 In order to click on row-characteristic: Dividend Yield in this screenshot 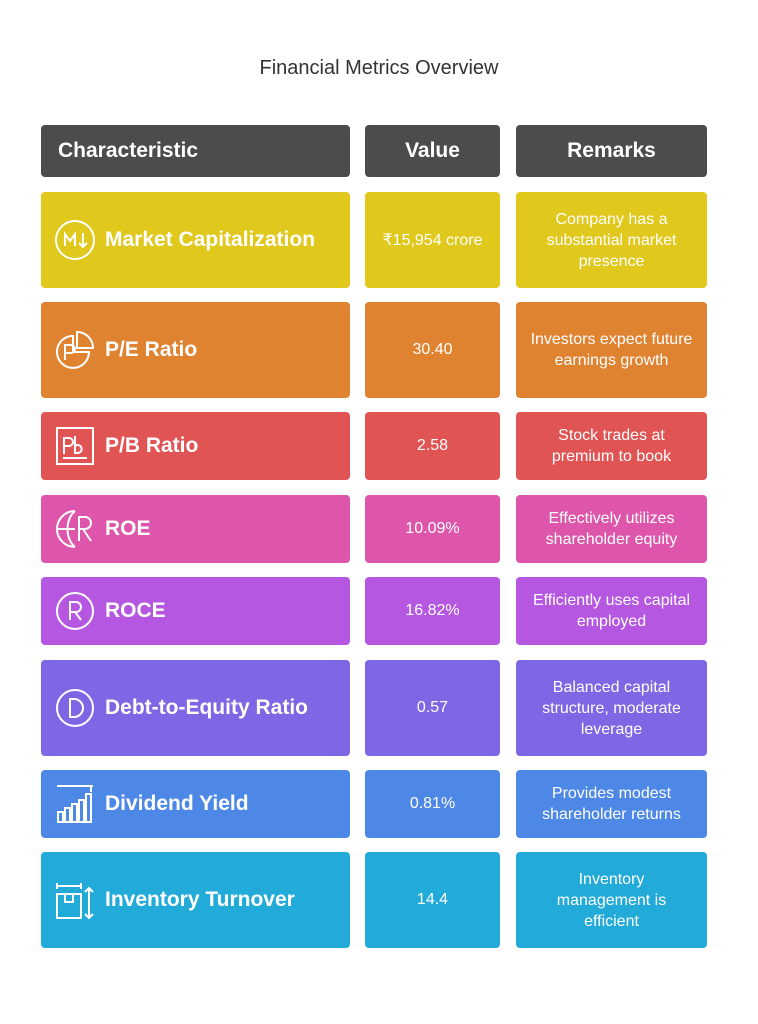, I will do `click(195, 804)`.